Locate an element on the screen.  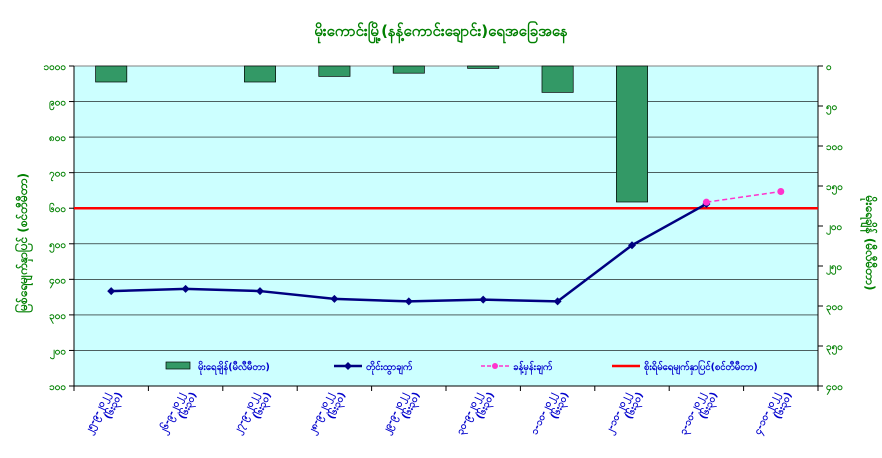
left-axis-label: မြစ်ရေမျက်နှာပြင် (စင်တီမီတာ) is located at coordinates (23, 243).